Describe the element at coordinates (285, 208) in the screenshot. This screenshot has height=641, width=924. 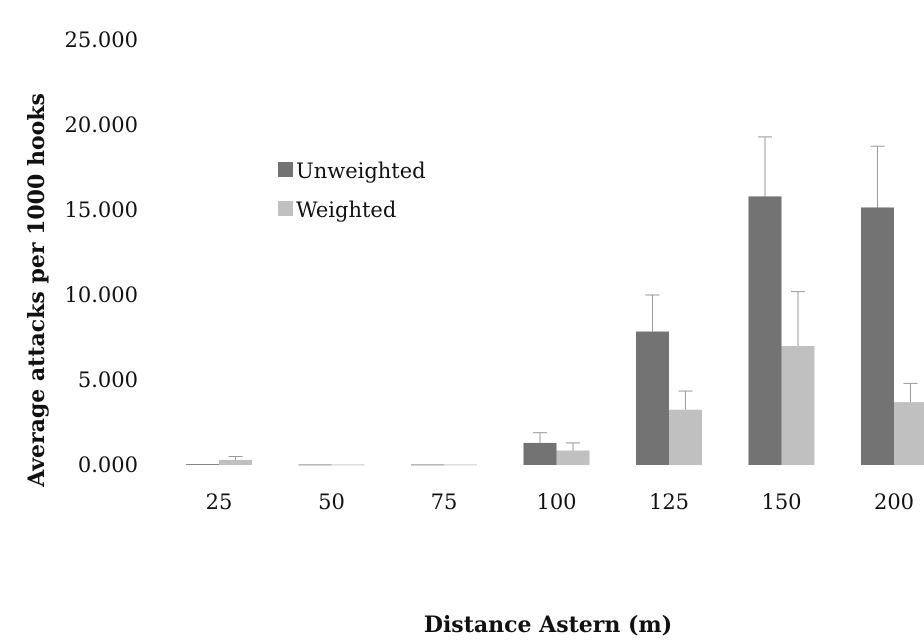
I see `legend-swatch-weighted` at that location.